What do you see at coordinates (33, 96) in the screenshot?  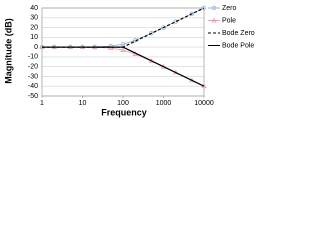 I see `y-tick-label: -50` at bounding box center [33, 96].